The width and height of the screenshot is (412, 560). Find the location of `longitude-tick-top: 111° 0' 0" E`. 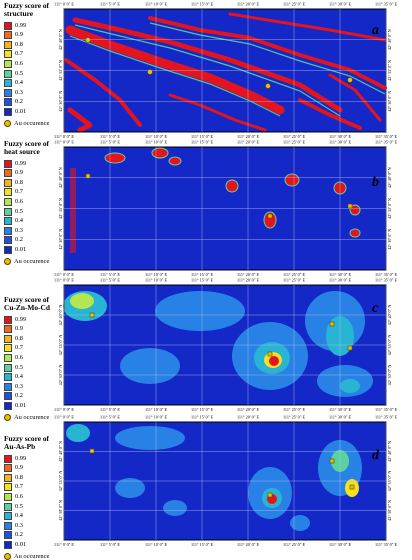

longitude-tick-top: 111° 0' 0" E is located at coordinates (64, 417).